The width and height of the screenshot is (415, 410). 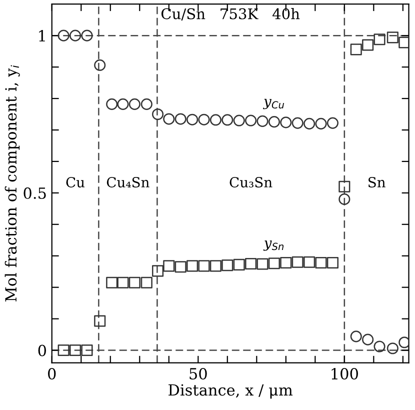 What do you see at coordinates (35, 193) in the screenshot?
I see `y-tick-label: 0.5` at bounding box center [35, 193].